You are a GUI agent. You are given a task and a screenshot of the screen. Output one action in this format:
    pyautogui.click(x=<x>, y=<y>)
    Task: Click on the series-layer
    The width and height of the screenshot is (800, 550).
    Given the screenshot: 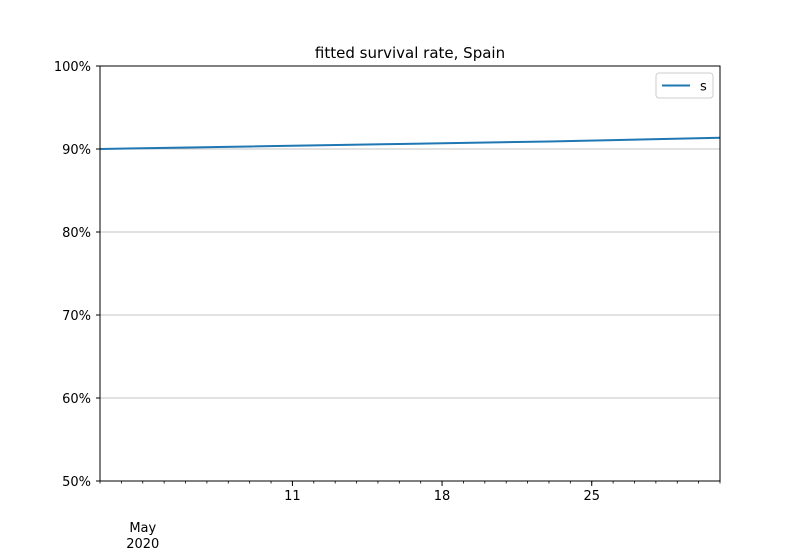 What is the action you would take?
    pyautogui.click(x=410, y=143)
    